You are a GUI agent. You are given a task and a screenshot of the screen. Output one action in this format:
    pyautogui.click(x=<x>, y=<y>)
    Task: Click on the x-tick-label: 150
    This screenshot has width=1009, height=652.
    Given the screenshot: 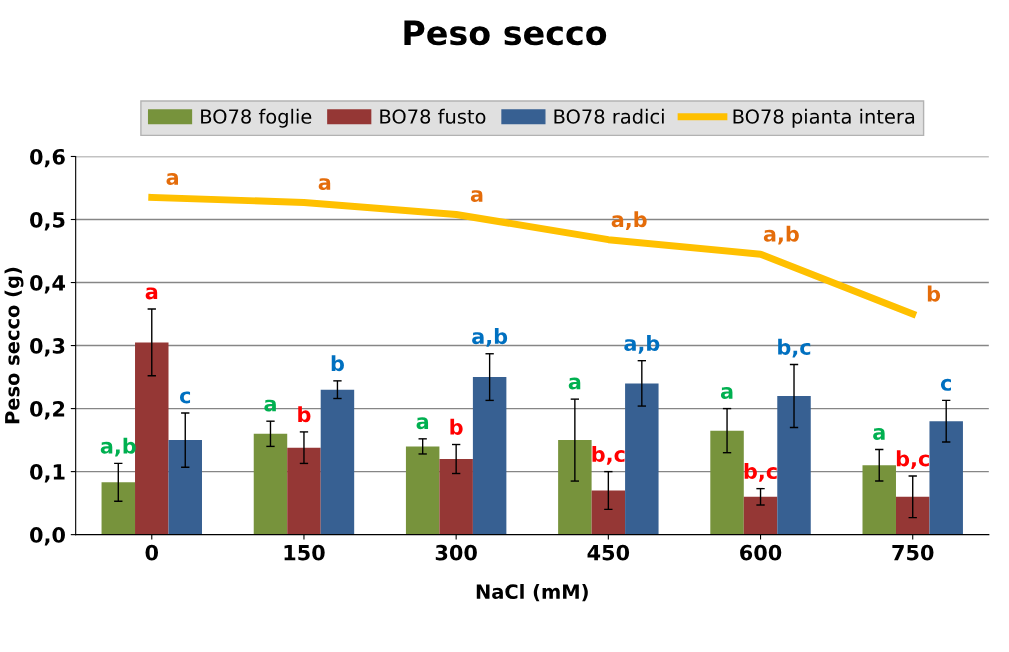 What is the action you would take?
    pyautogui.click(x=304, y=552)
    